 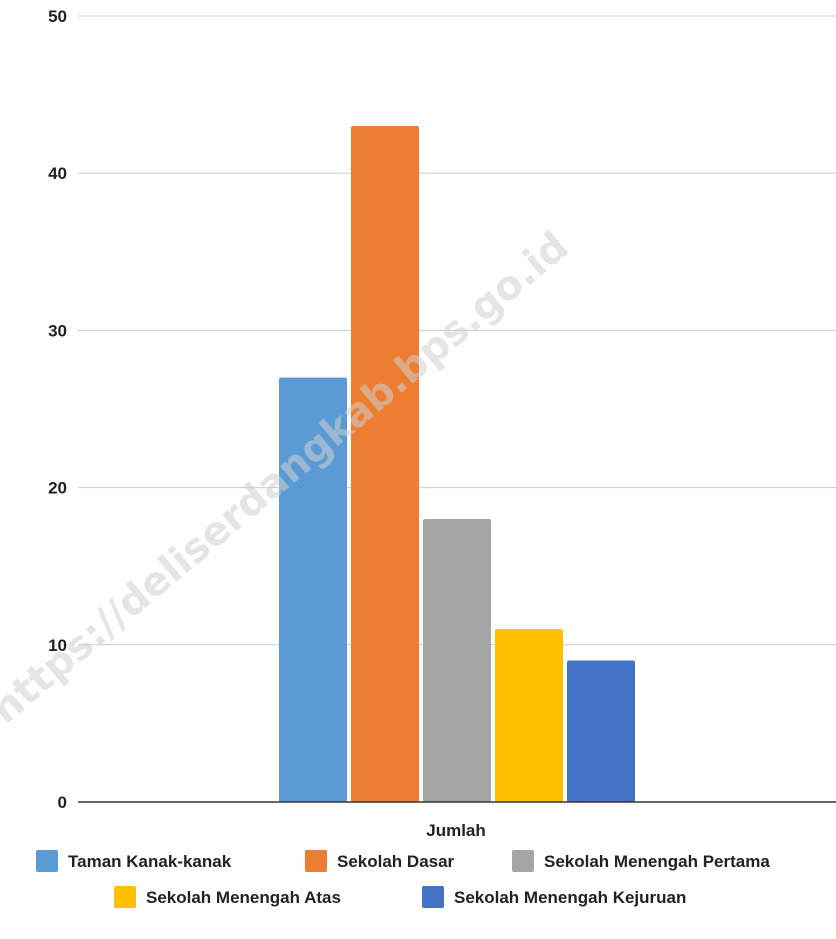 What do you see at coordinates (570, 897) in the screenshot?
I see `legend-label: Sekolah Menengah Kejuruan` at bounding box center [570, 897].